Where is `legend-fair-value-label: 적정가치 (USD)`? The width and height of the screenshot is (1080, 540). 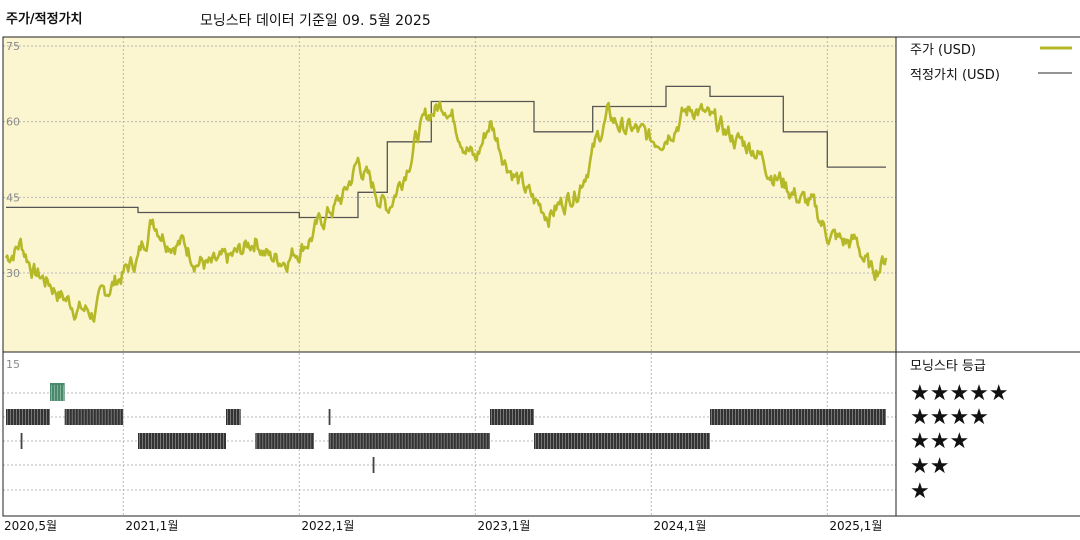 legend-fair-value-label: 적정가치 (USD) is located at coordinates (955, 75).